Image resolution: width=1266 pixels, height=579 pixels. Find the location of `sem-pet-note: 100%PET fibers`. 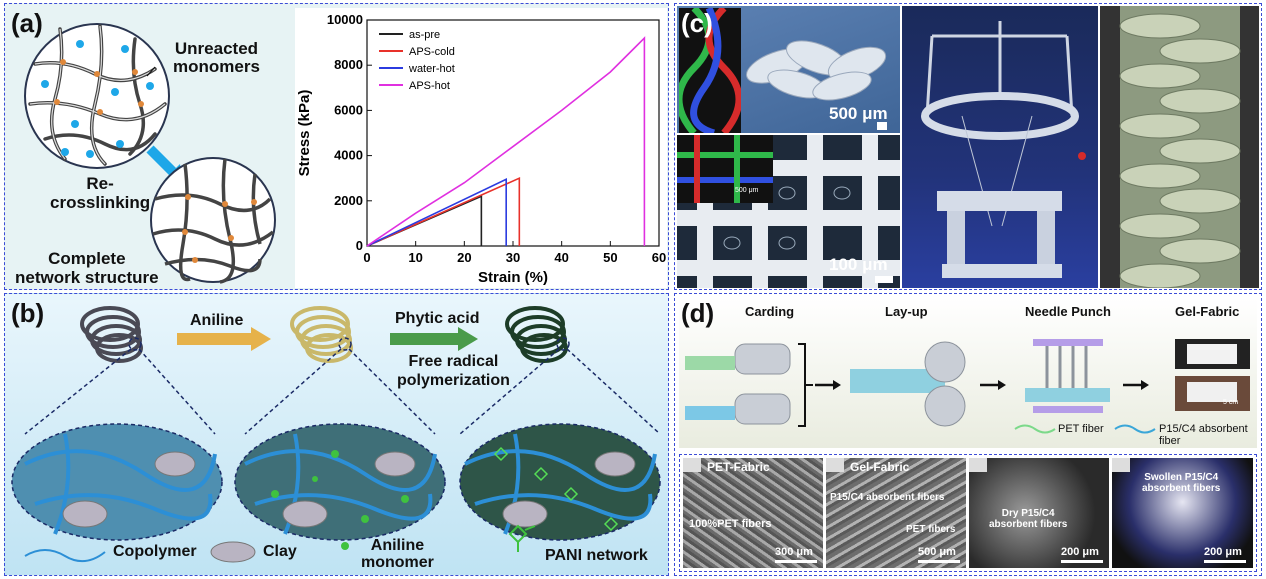

sem-pet-note: 100%PET fibers is located at coordinates (730, 524).